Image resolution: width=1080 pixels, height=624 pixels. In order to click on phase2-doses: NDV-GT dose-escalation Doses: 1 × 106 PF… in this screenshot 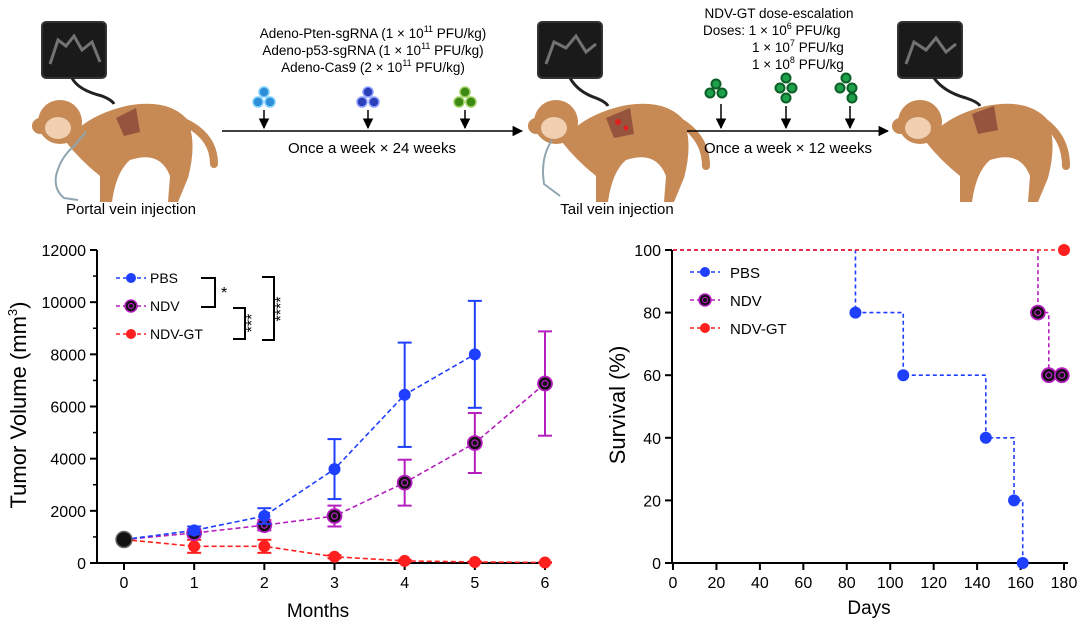, I will do `click(778, 39)`.